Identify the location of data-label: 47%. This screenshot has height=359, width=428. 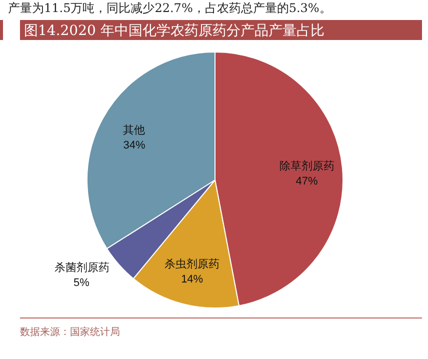
(307, 181).